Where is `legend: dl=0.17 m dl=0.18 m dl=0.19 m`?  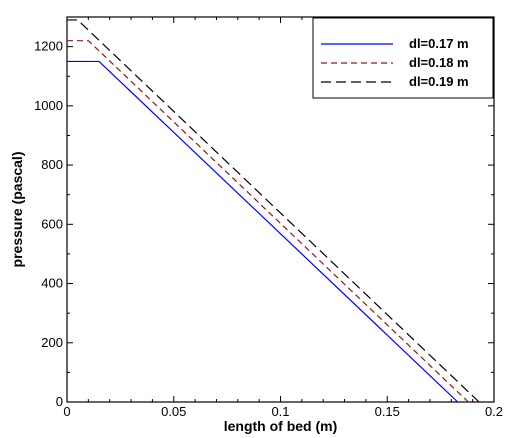
legend: dl=0.17 m dl=0.18 m dl=0.19 m is located at coordinates (403, 58).